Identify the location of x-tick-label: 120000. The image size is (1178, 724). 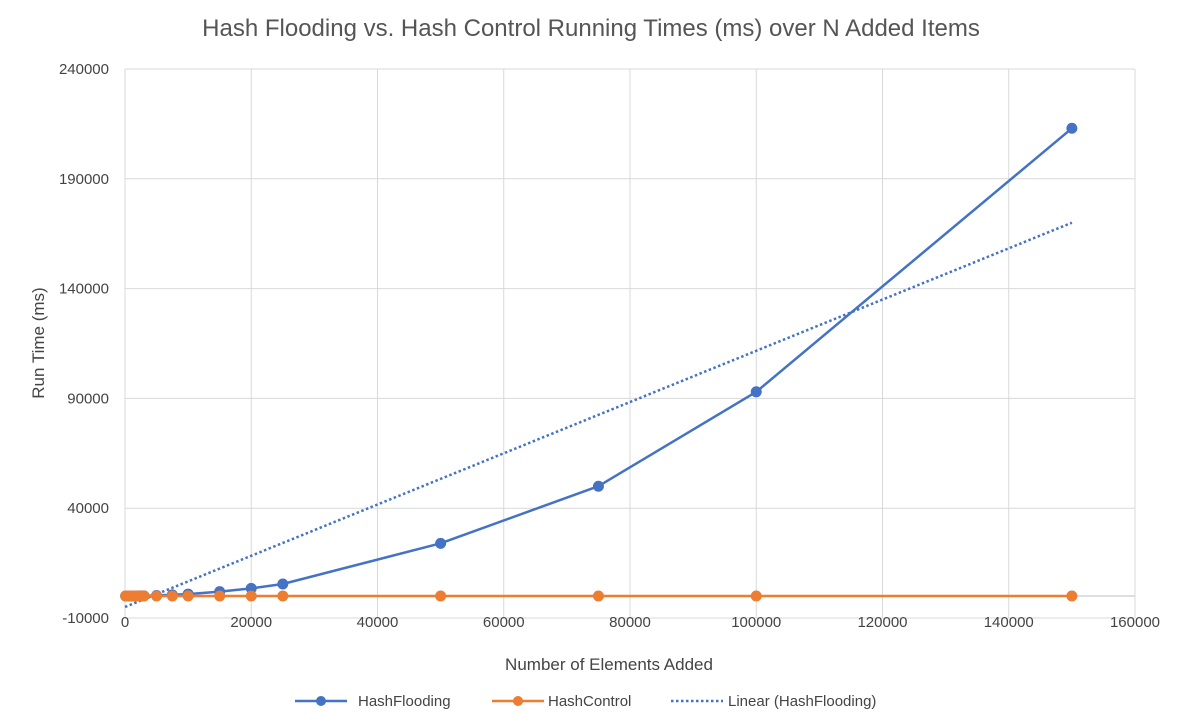
(882, 622).